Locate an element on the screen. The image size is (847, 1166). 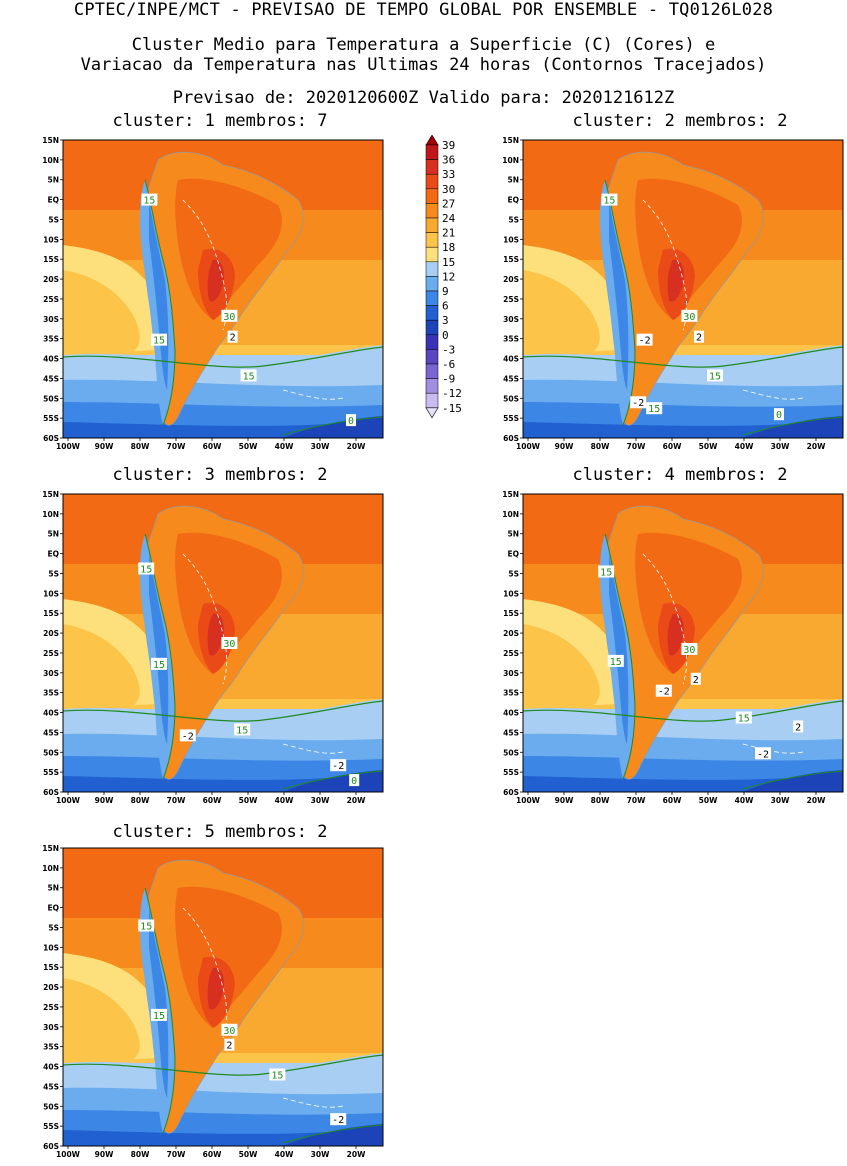
colorbar-label: -3 is located at coordinates (448, 349).